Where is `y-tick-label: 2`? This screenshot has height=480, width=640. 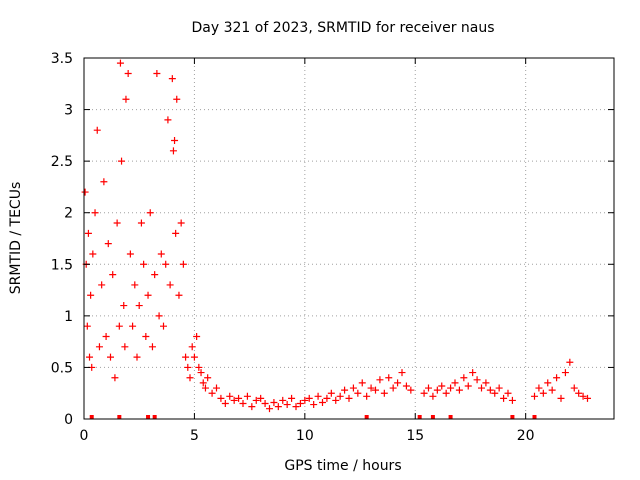 y-tick-label: 2 is located at coordinates (68, 214).